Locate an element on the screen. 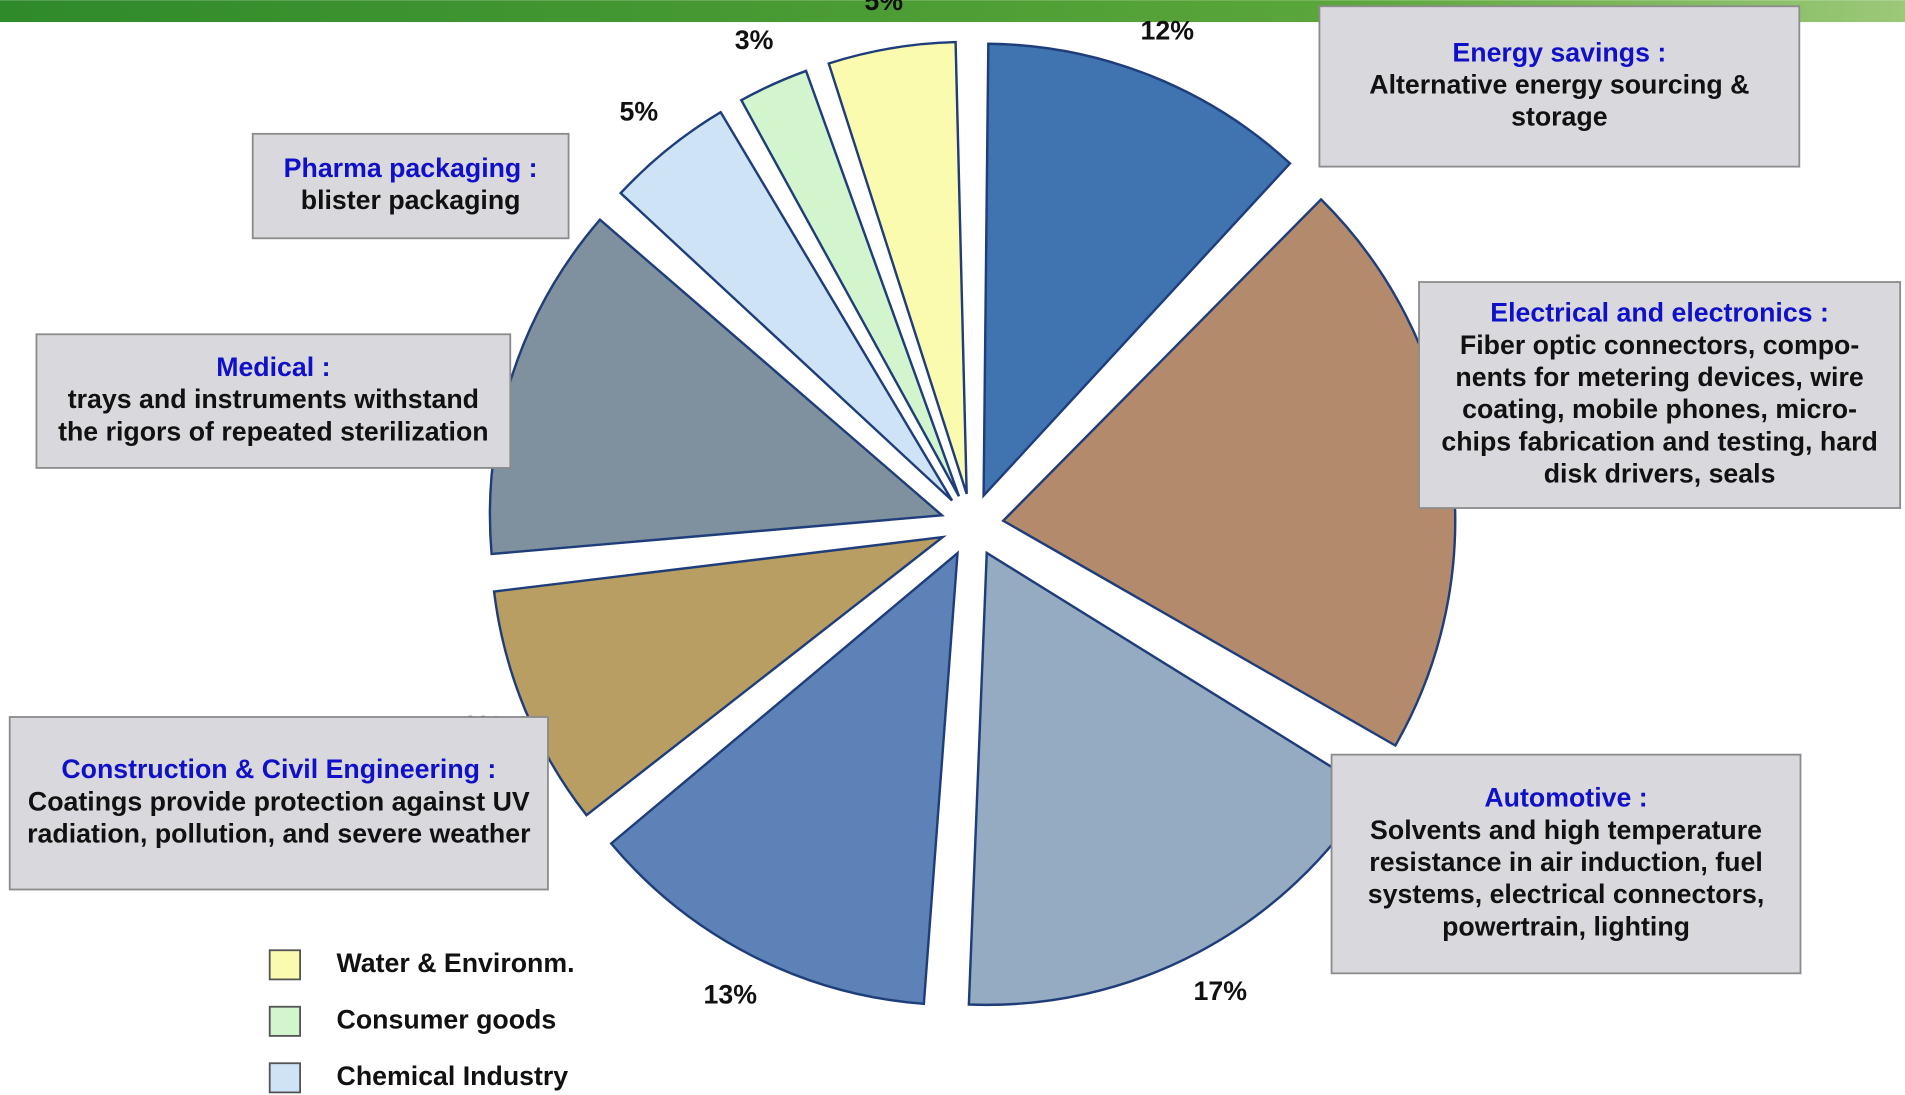 This screenshot has height=1095, width=1905. legend-label: Chemical Industry is located at coordinates (453, 1076).